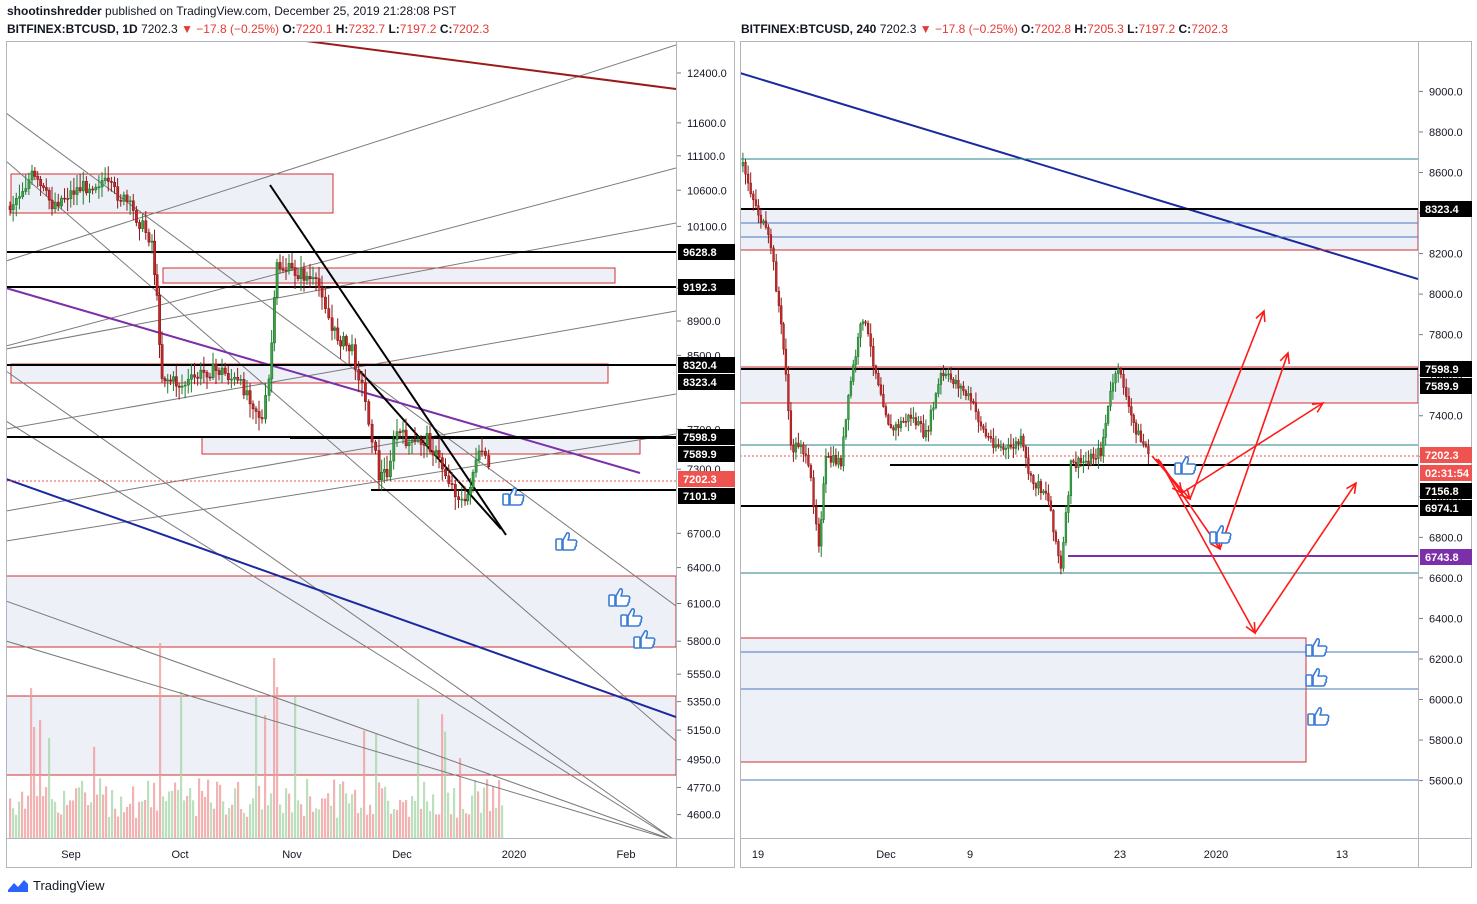 The width and height of the screenshot is (1477, 904). I want to click on left-price-label: 7589.9, so click(700, 455).